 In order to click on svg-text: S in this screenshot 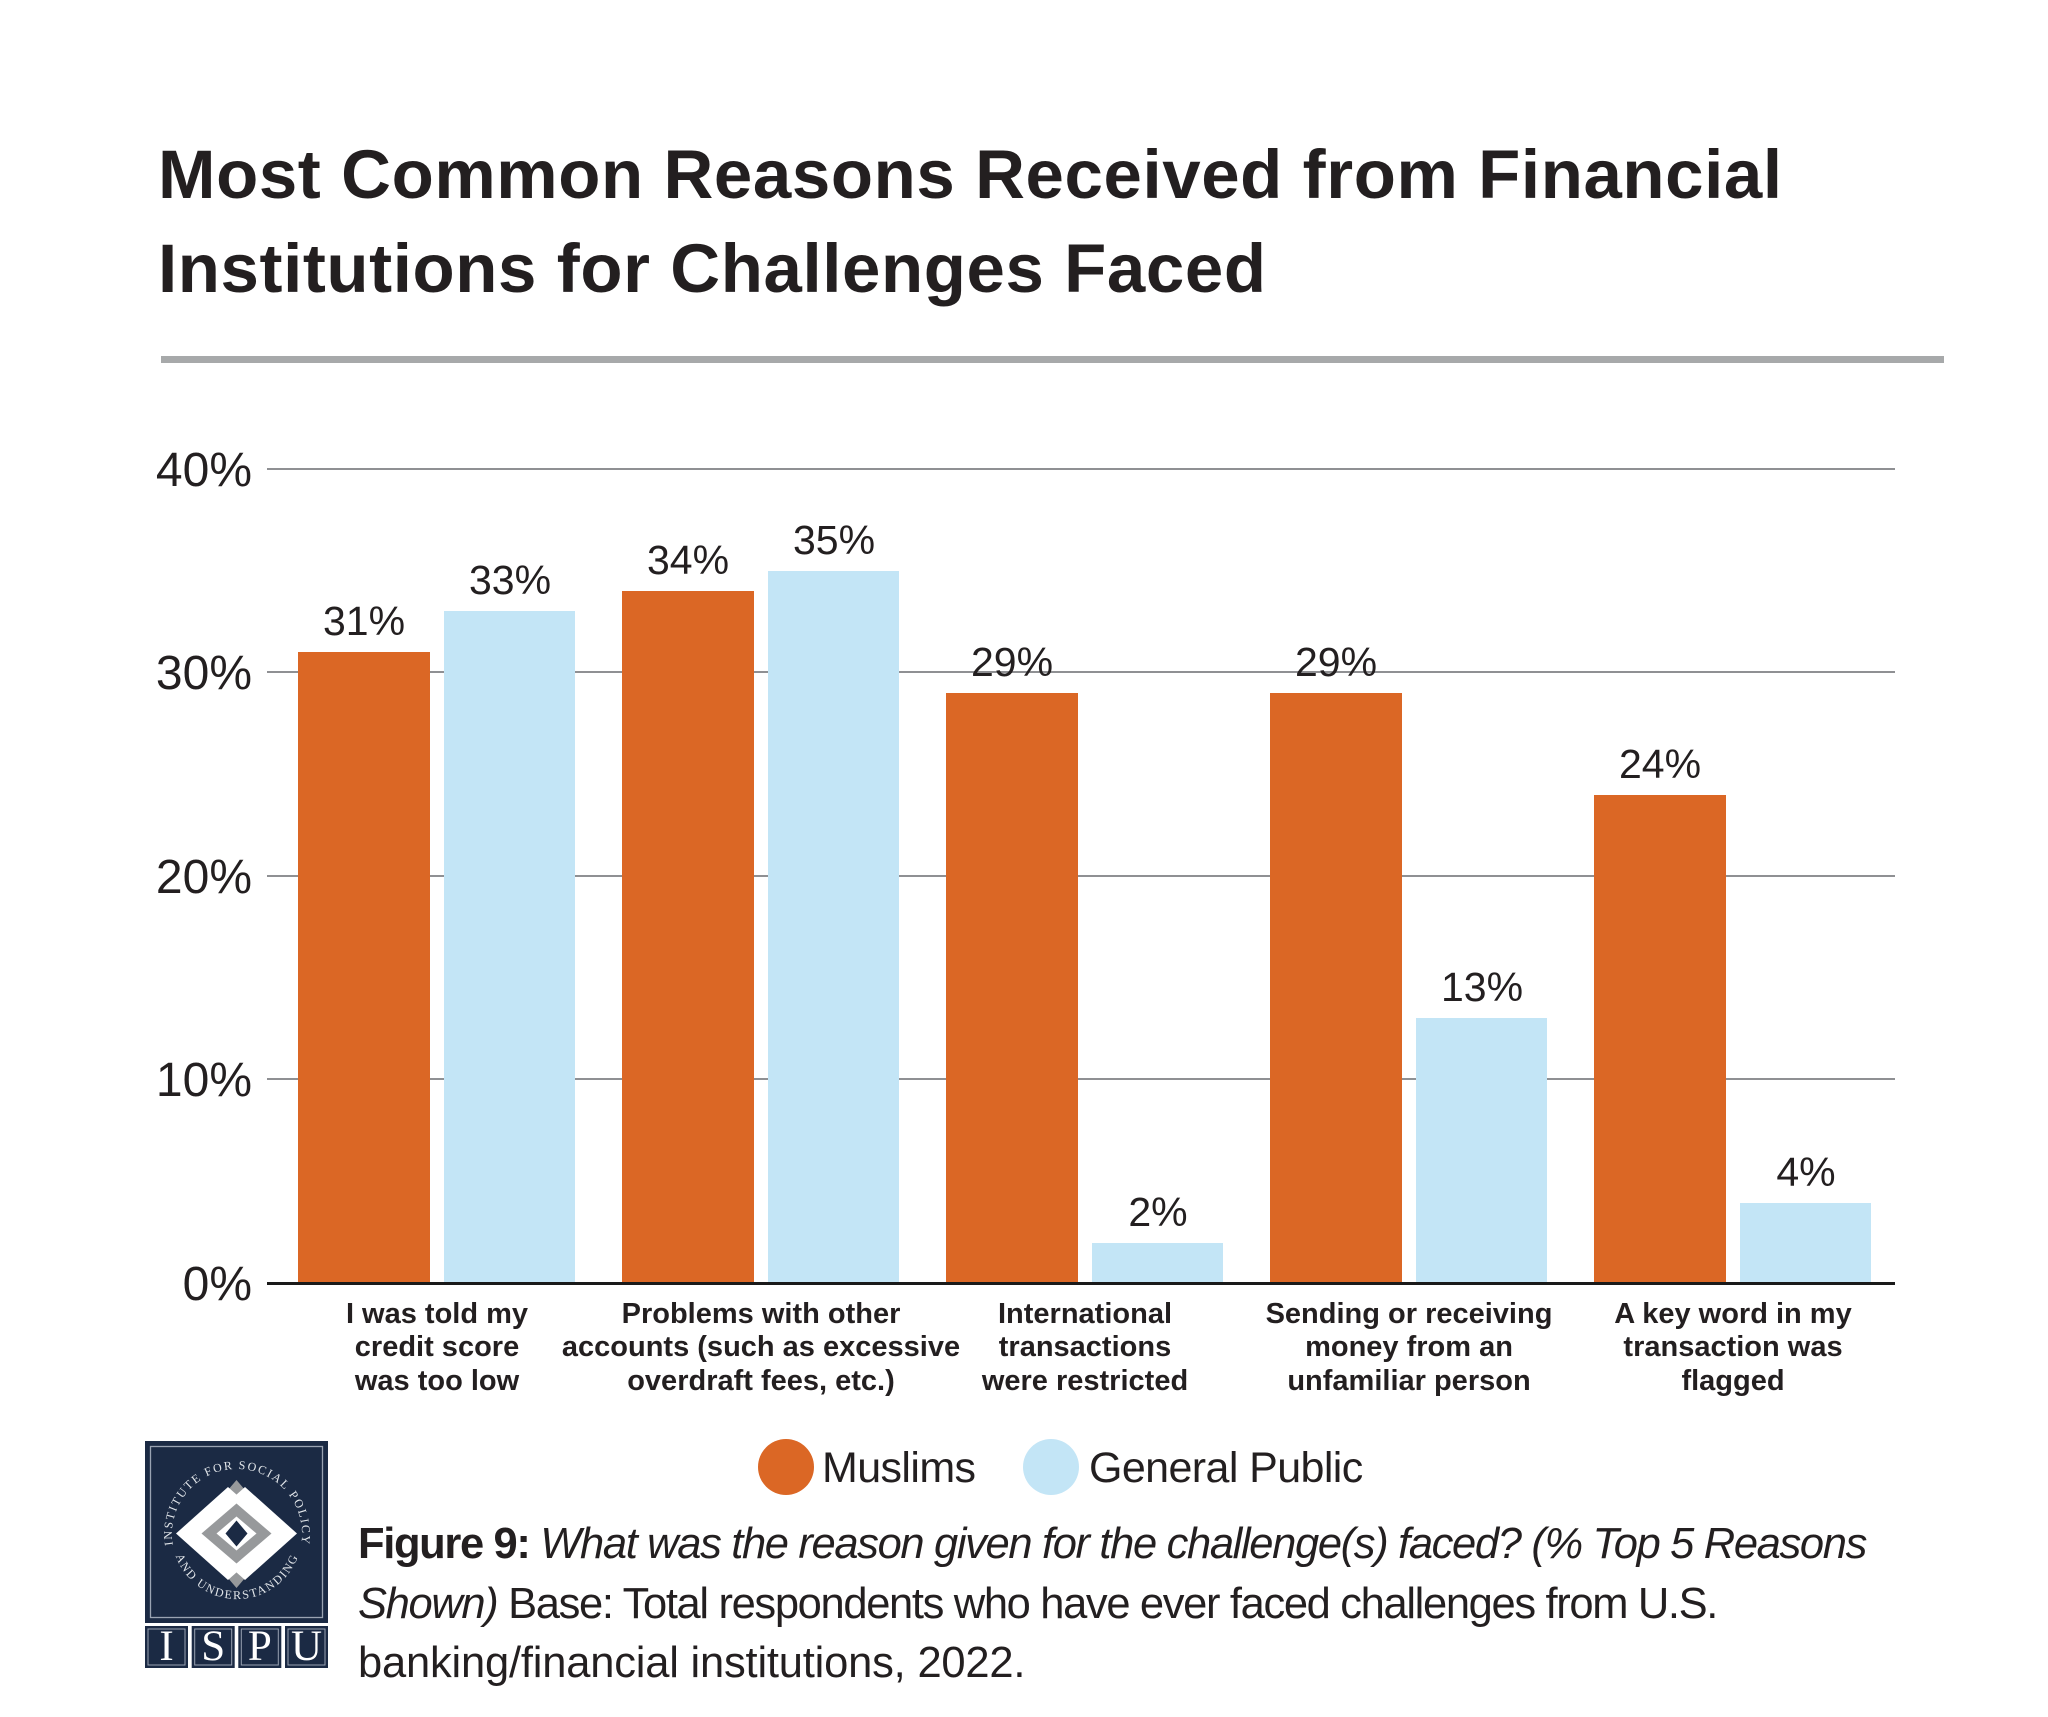, I will do `click(213, 1645)`.